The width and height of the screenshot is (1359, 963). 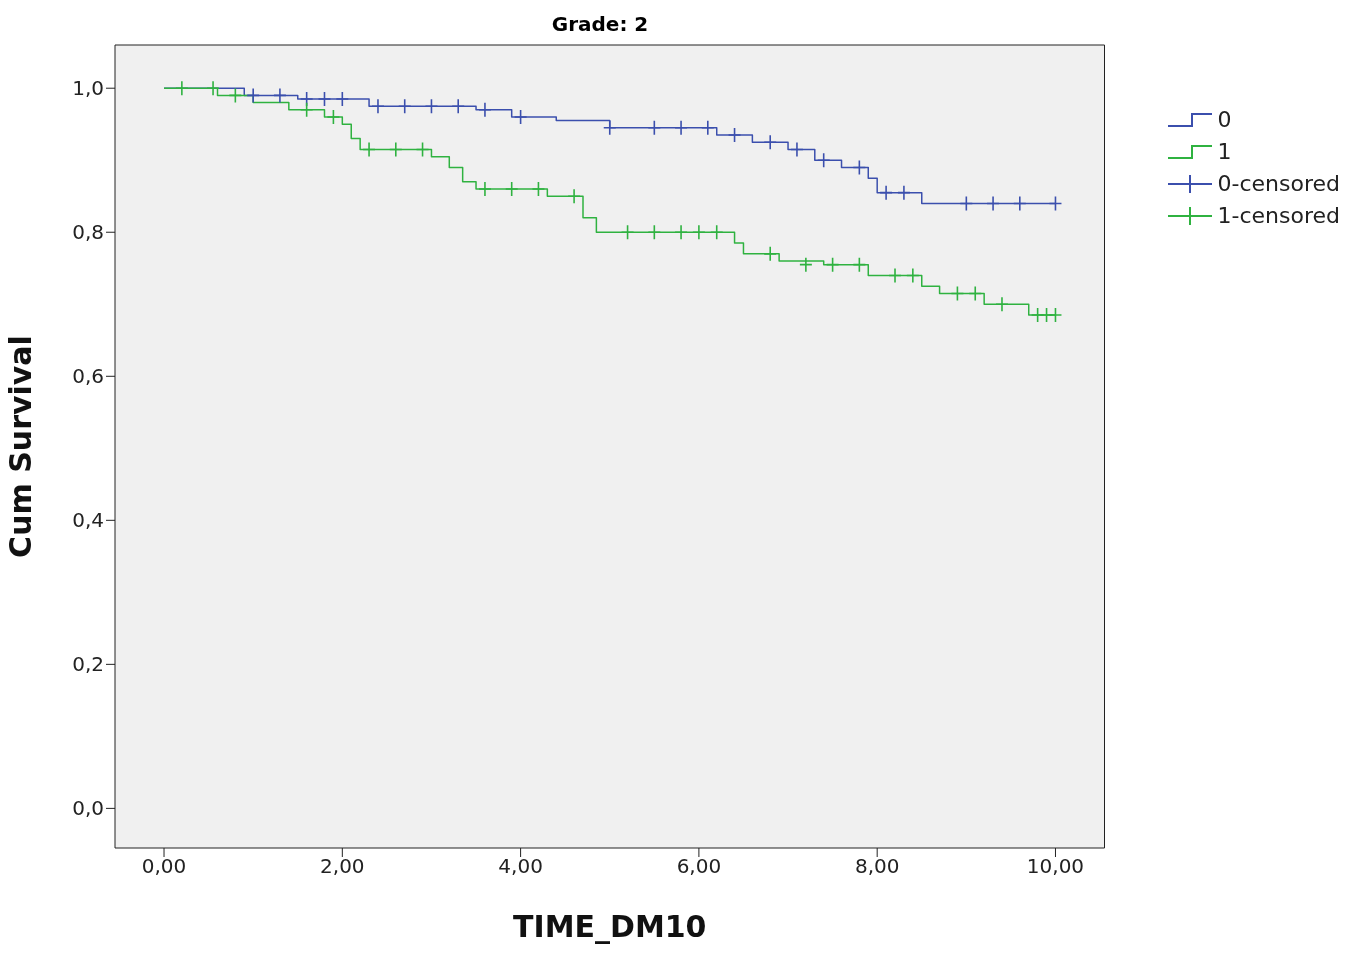 What do you see at coordinates (88, 376) in the screenshot?
I see `y-tick-label: 0,6` at bounding box center [88, 376].